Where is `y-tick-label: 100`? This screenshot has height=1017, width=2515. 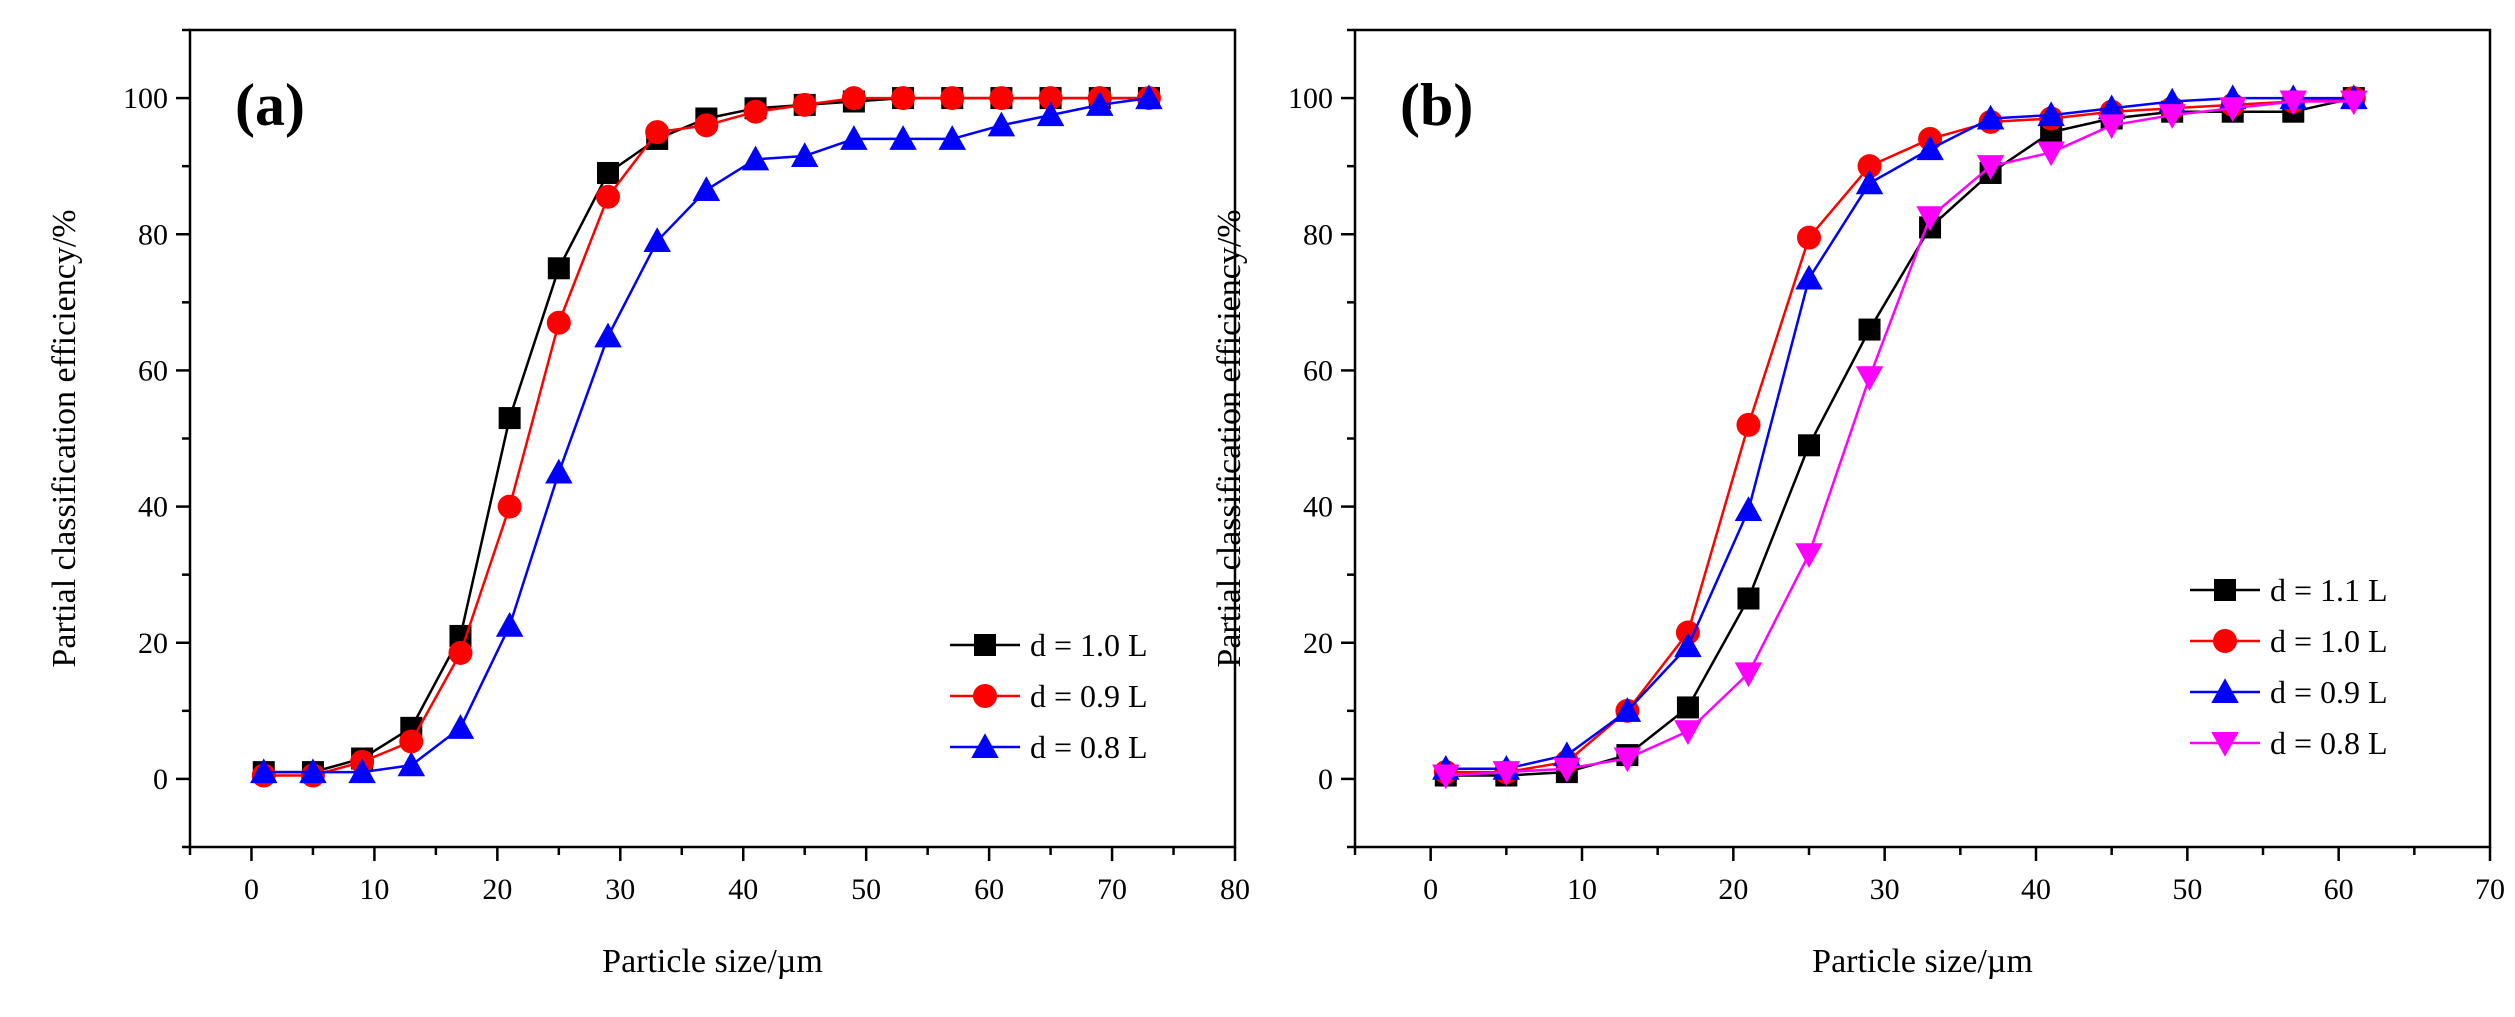 y-tick-label: 100 is located at coordinates (145, 98).